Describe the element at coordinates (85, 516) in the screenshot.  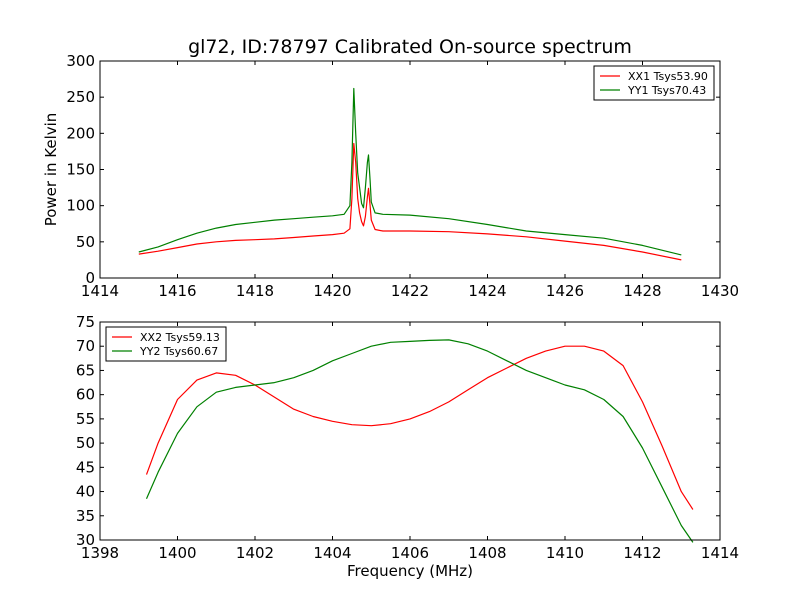
I see `y-tick-label: 35` at that location.